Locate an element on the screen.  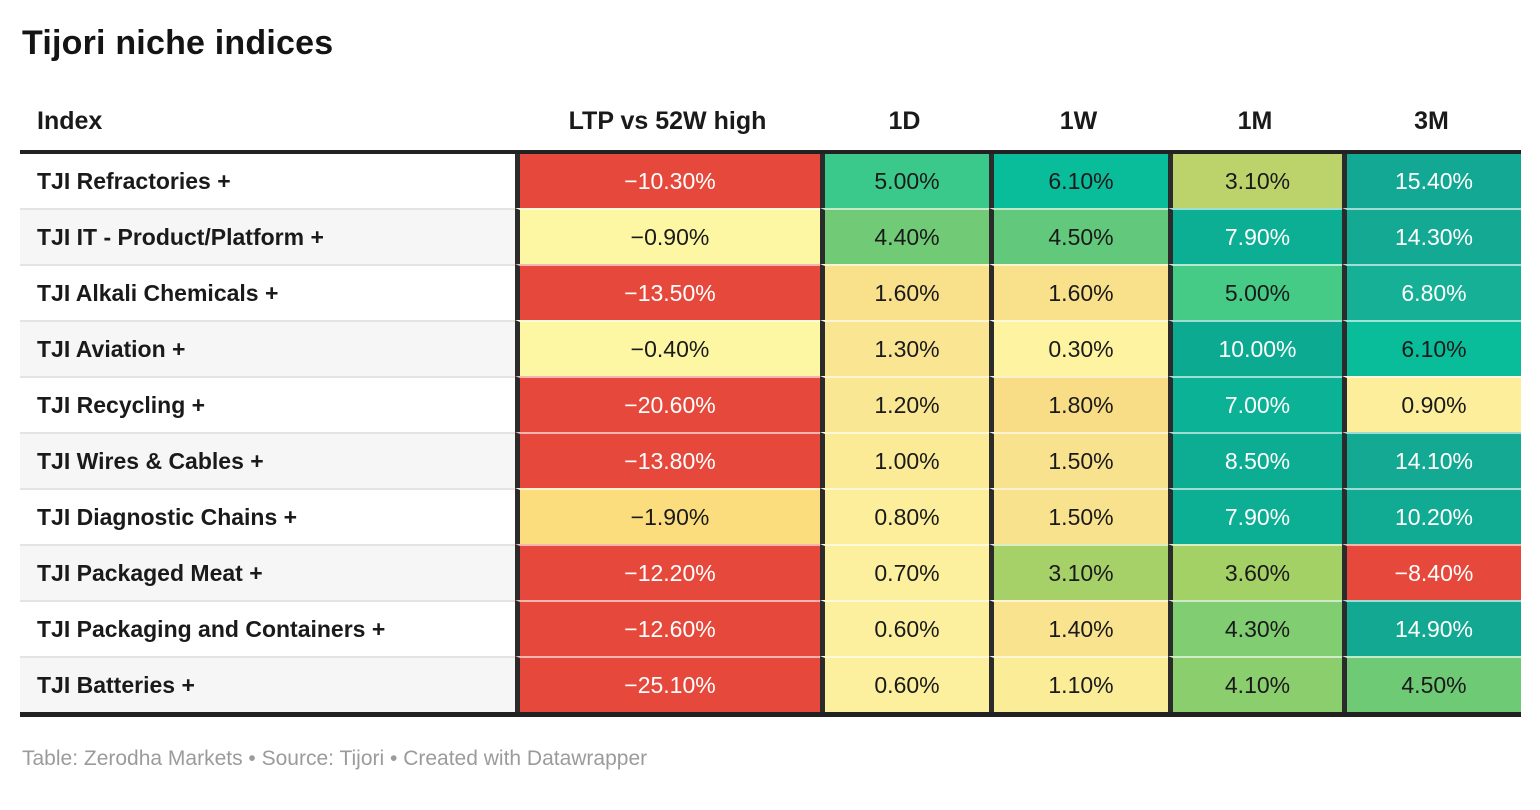
column-header-3m: 3M is located at coordinates (1431, 130).